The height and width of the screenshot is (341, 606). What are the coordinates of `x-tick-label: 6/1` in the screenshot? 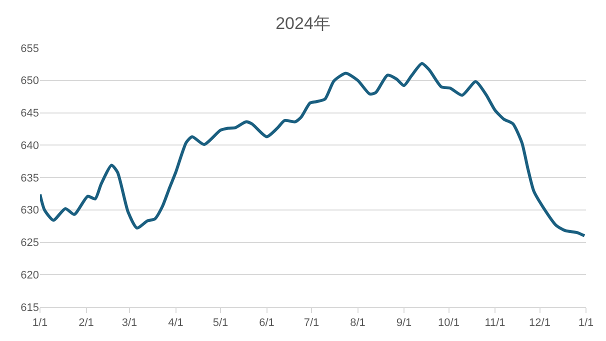 It's located at (266, 323).